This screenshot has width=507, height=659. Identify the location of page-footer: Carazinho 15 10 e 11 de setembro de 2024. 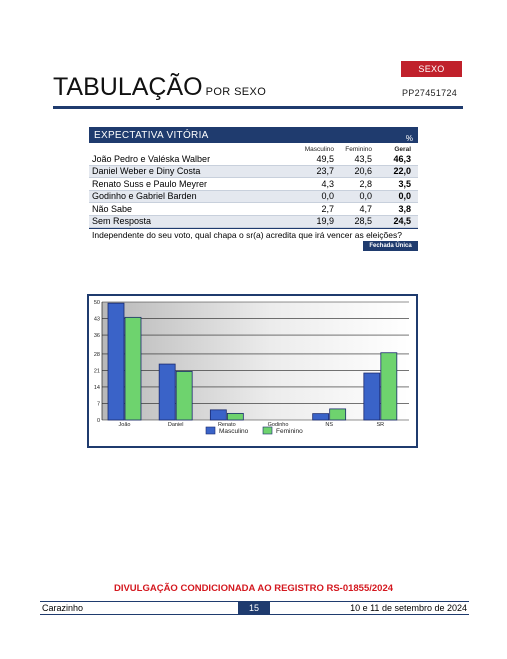
(254, 608).